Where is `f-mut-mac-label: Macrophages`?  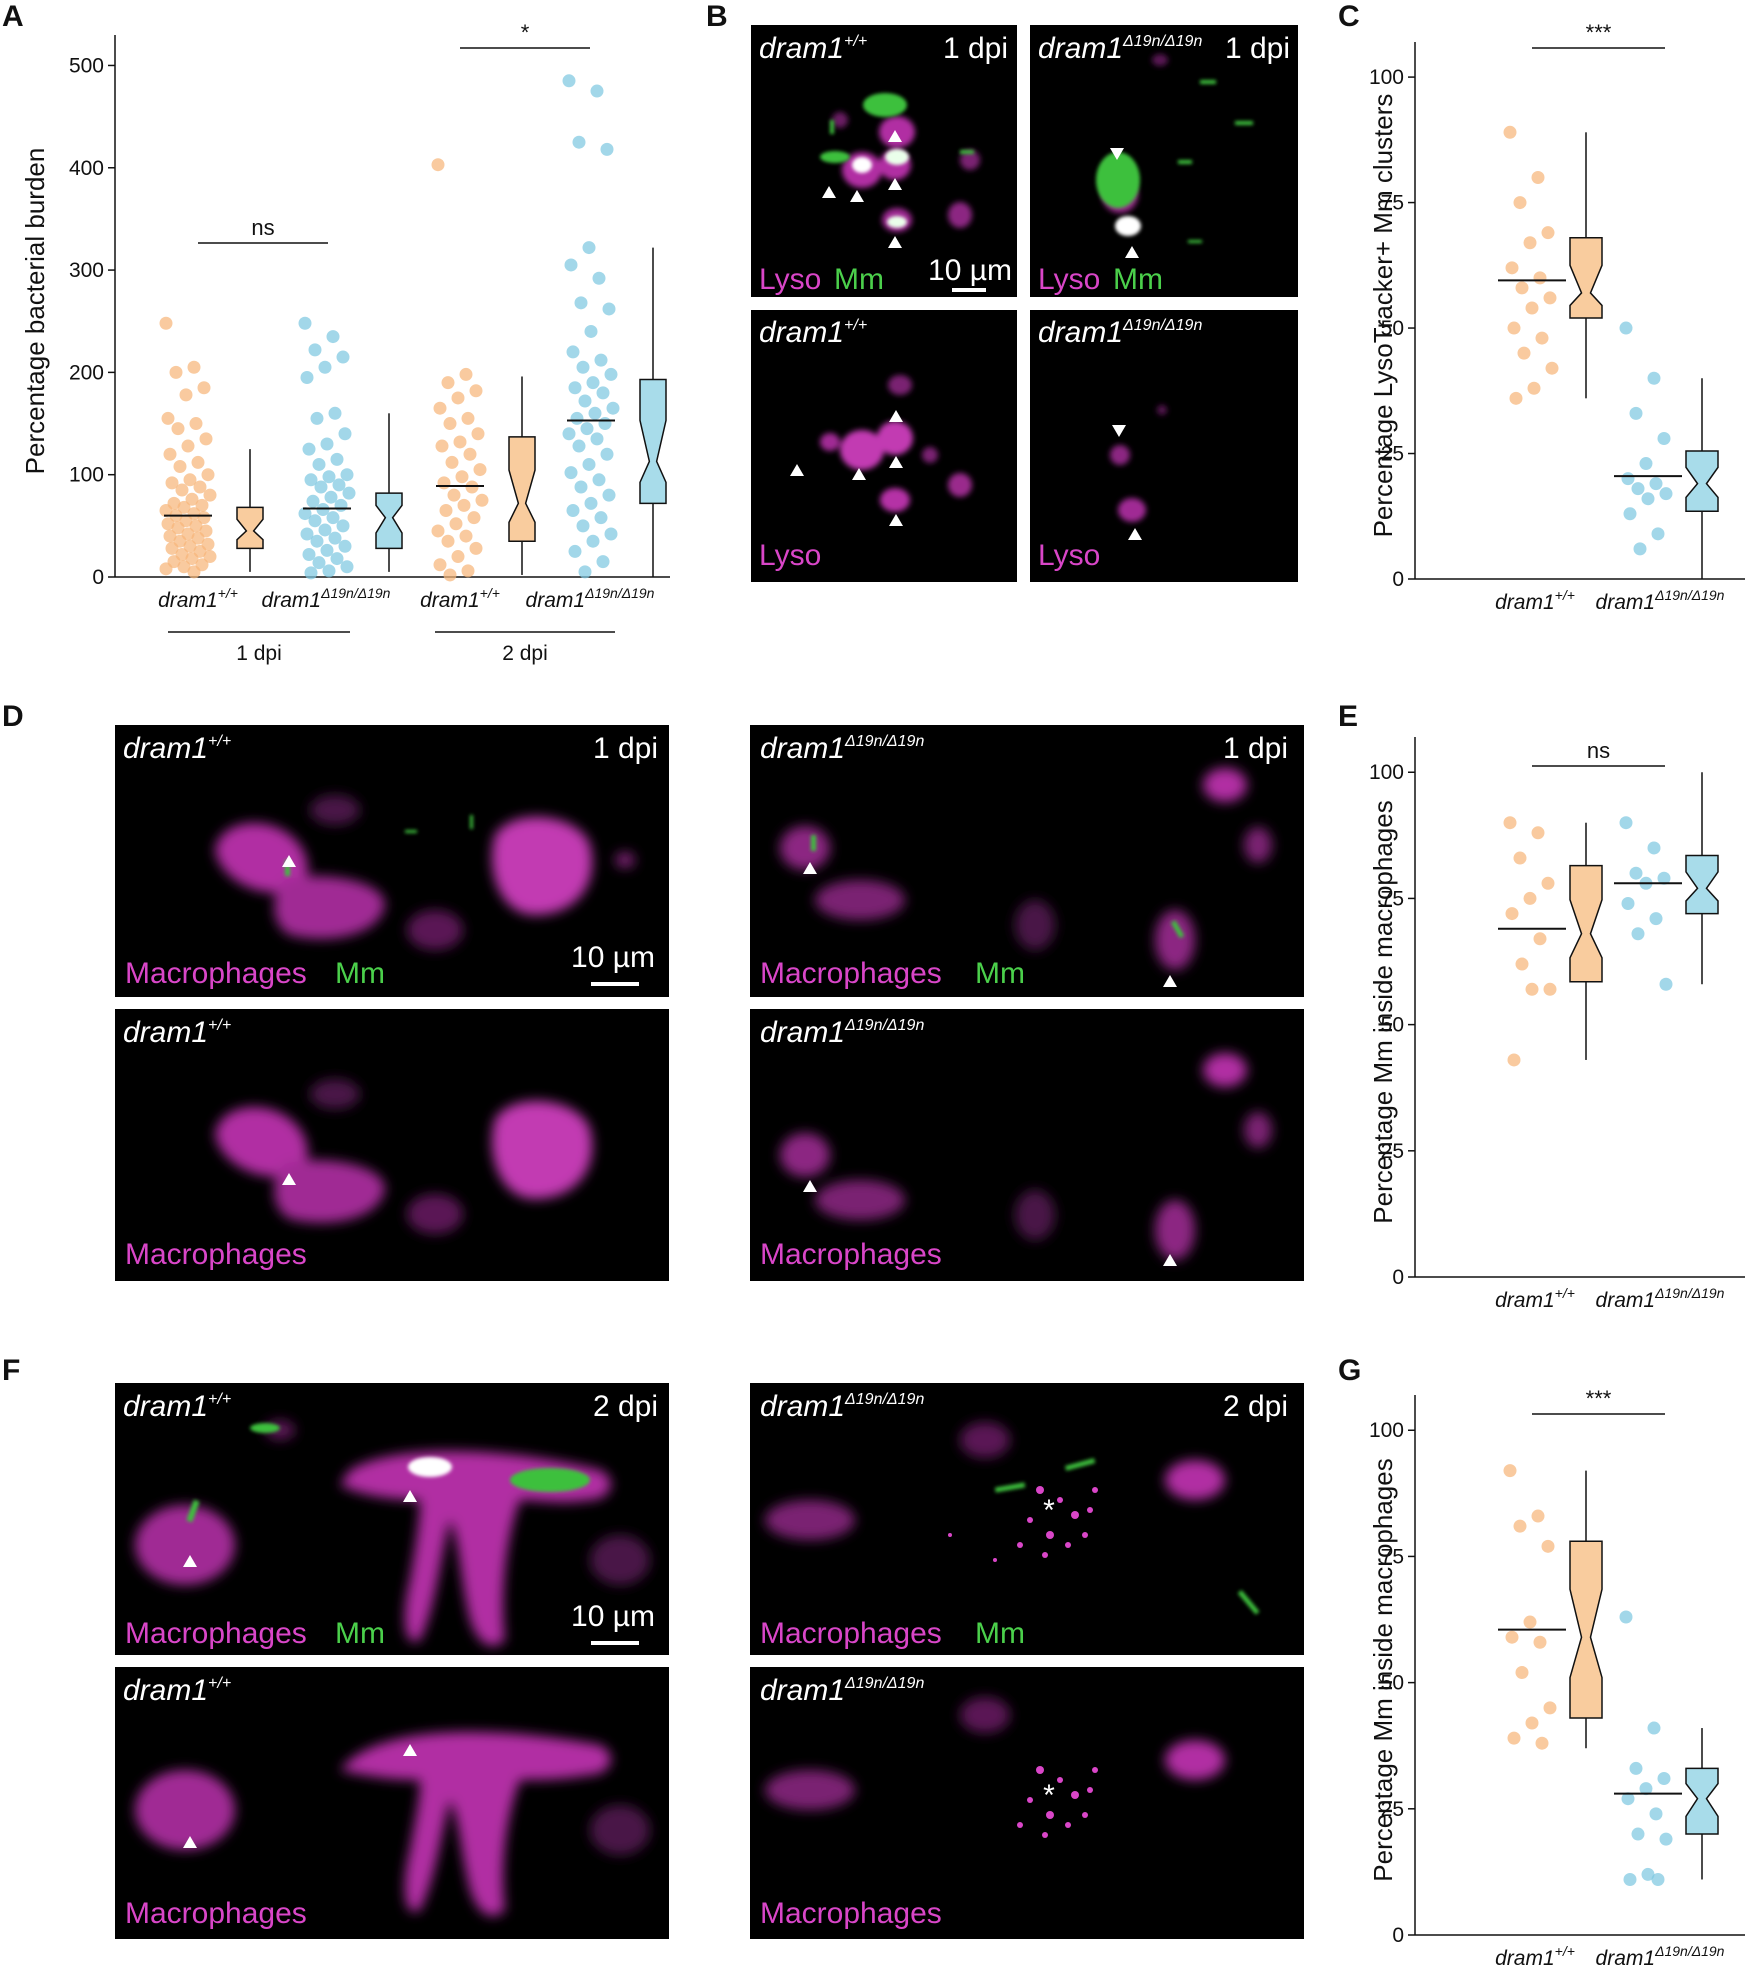
f-mut-mac-label: Macrophages is located at coordinates (851, 1913).